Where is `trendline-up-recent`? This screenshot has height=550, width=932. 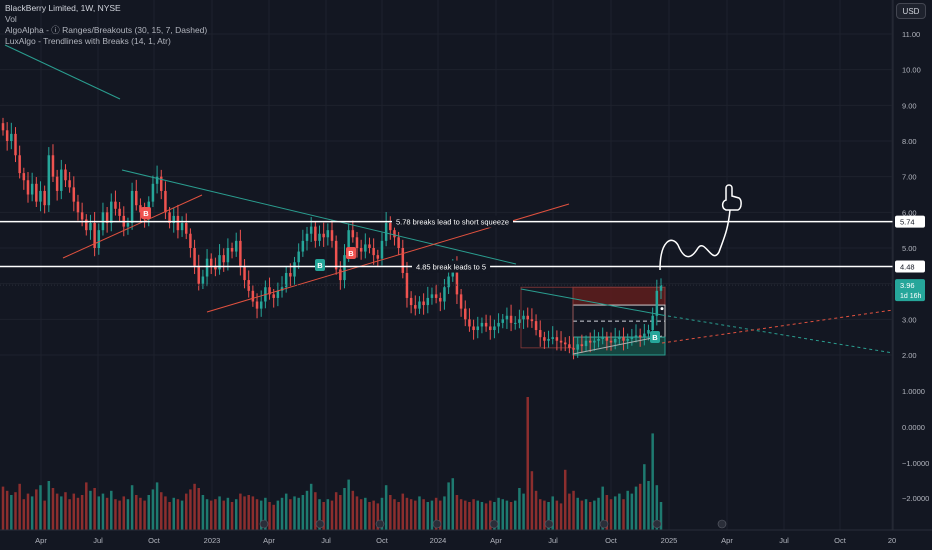
trendline-up-recent is located at coordinates (617, 345).